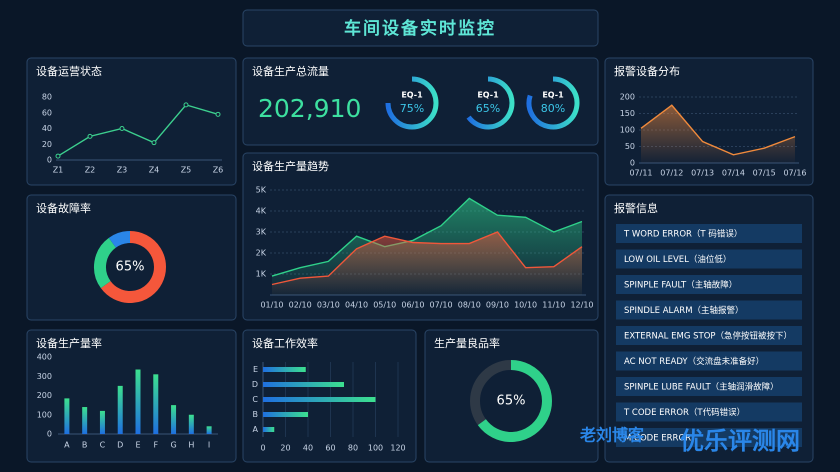 Image resolution: width=840 pixels, height=472 pixels. What do you see at coordinates (67, 445) in the screenshot?
I see `x-tick-label: A` at bounding box center [67, 445].